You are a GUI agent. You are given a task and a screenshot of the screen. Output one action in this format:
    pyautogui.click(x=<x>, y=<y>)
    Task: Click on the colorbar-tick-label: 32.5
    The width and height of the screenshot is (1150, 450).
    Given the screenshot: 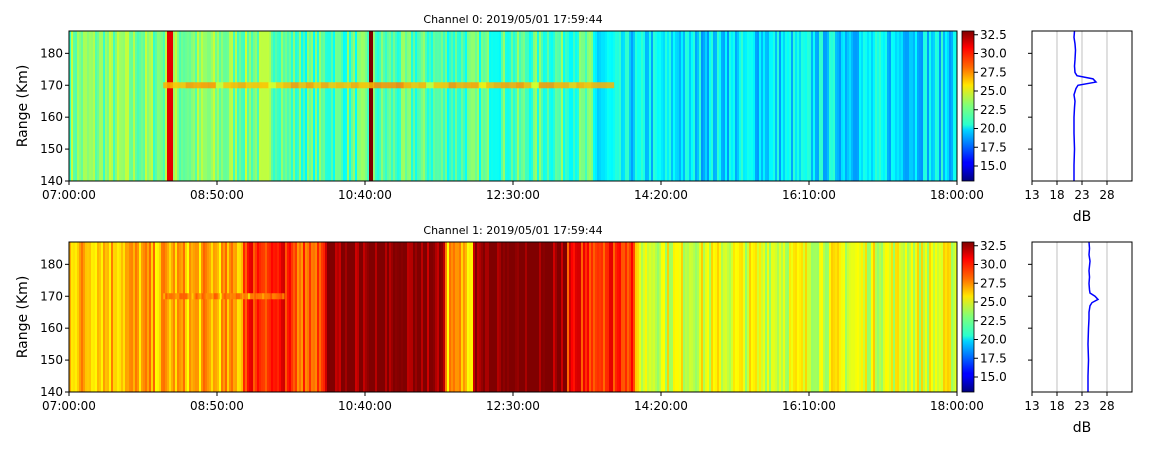 What is the action you would take?
    pyautogui.click(x=993, y=246)
    